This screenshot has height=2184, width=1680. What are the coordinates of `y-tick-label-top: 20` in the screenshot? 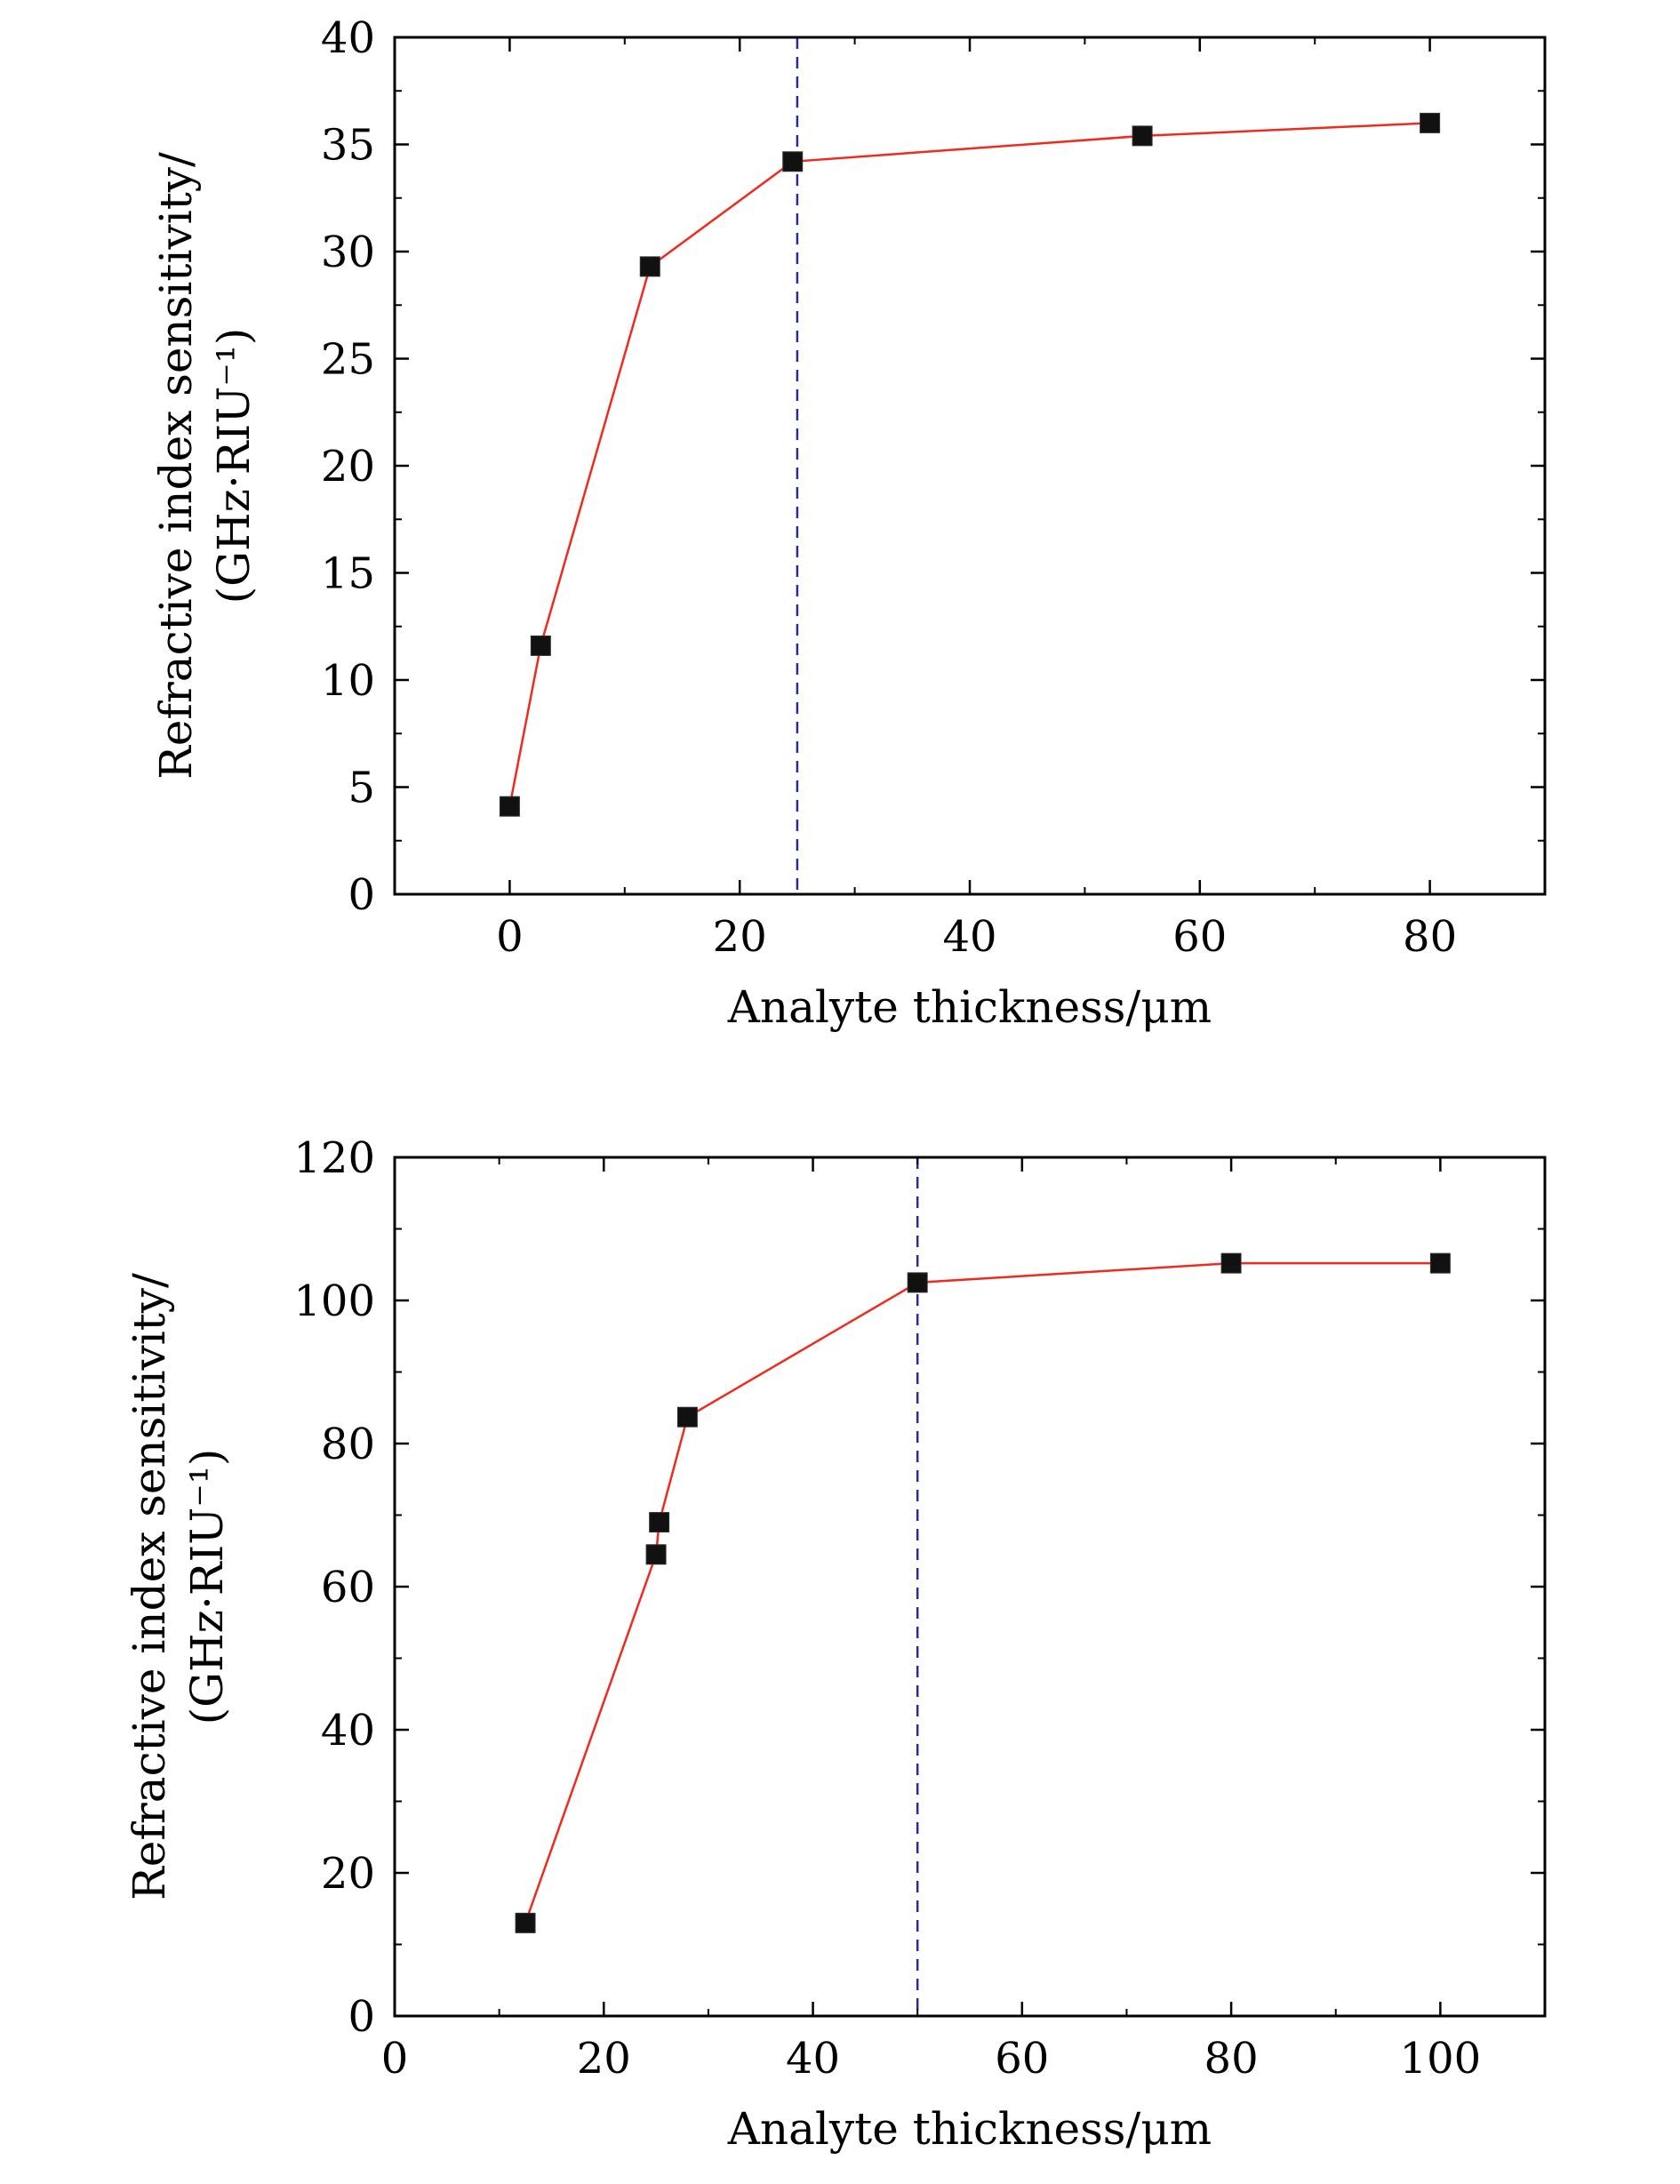 It's located at (348, 467).